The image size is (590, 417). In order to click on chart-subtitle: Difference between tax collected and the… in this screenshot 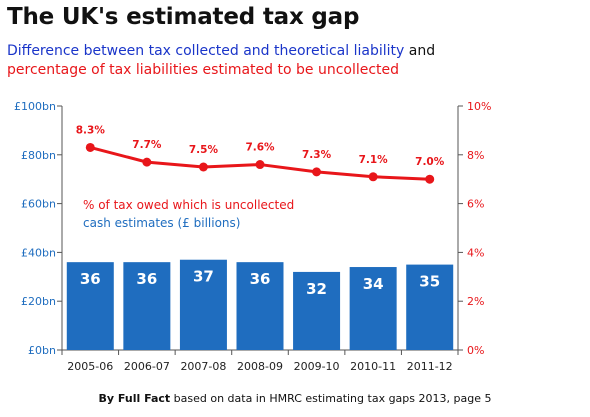, I will do `click(221, 61)`.